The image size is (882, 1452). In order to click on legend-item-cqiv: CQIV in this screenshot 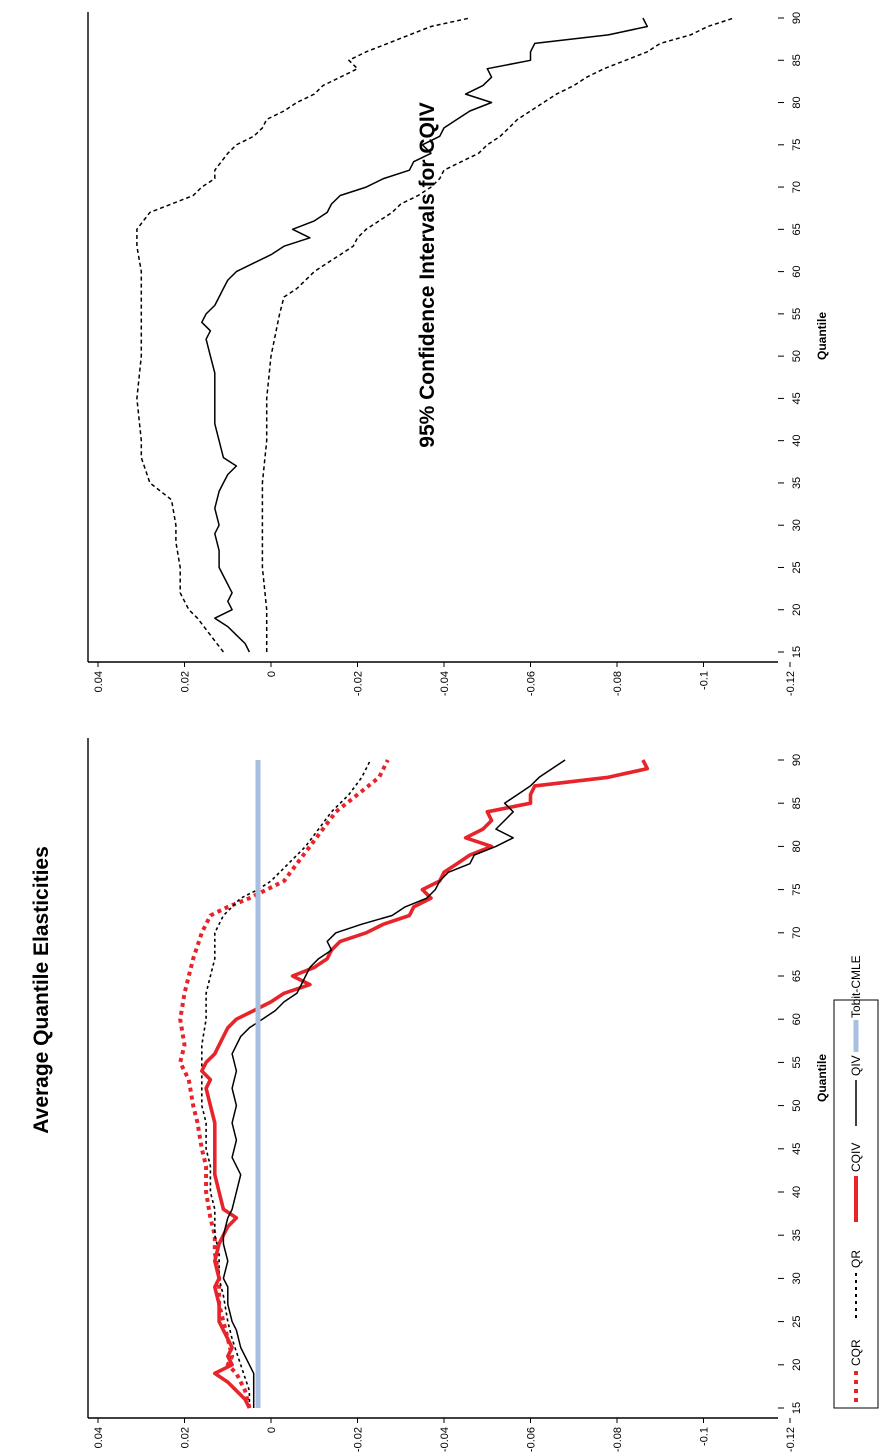, I will do `click(856, 1182)`.